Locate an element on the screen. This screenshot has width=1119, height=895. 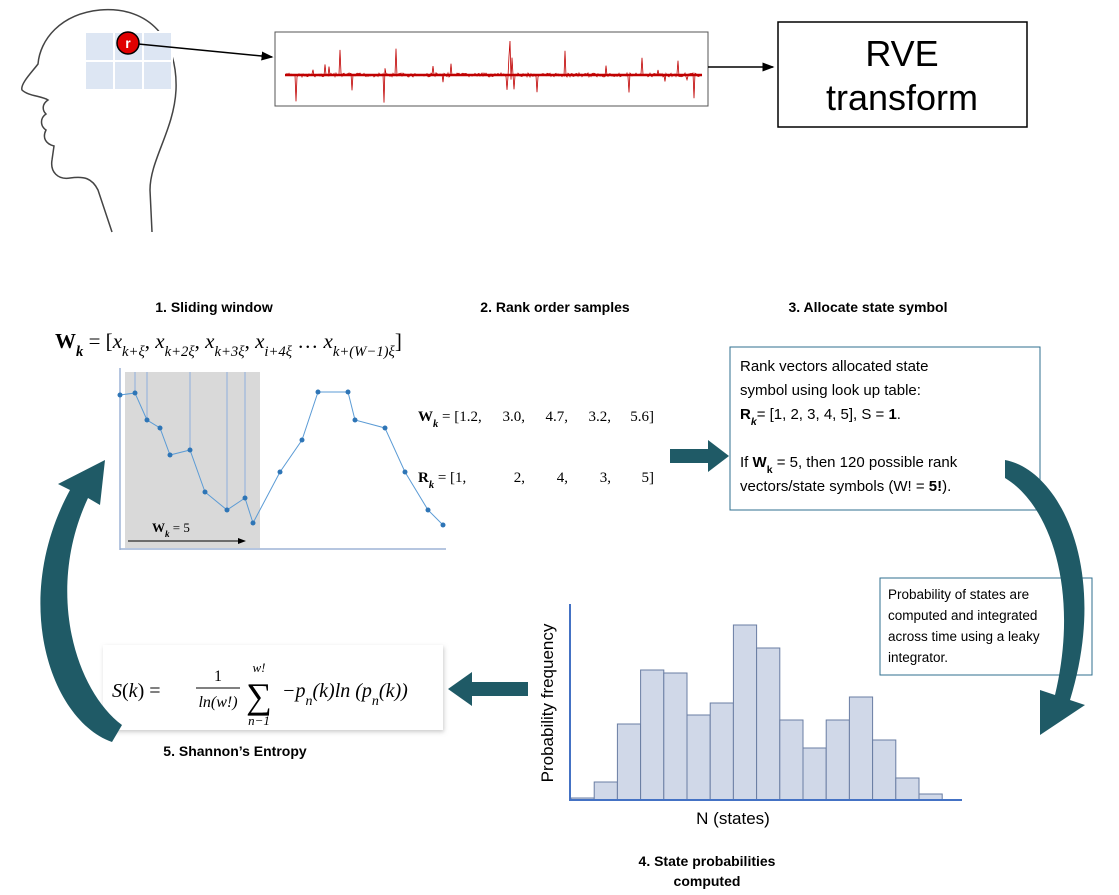
formula-denominator: ln(w!) is located at coordinates (217, 702).